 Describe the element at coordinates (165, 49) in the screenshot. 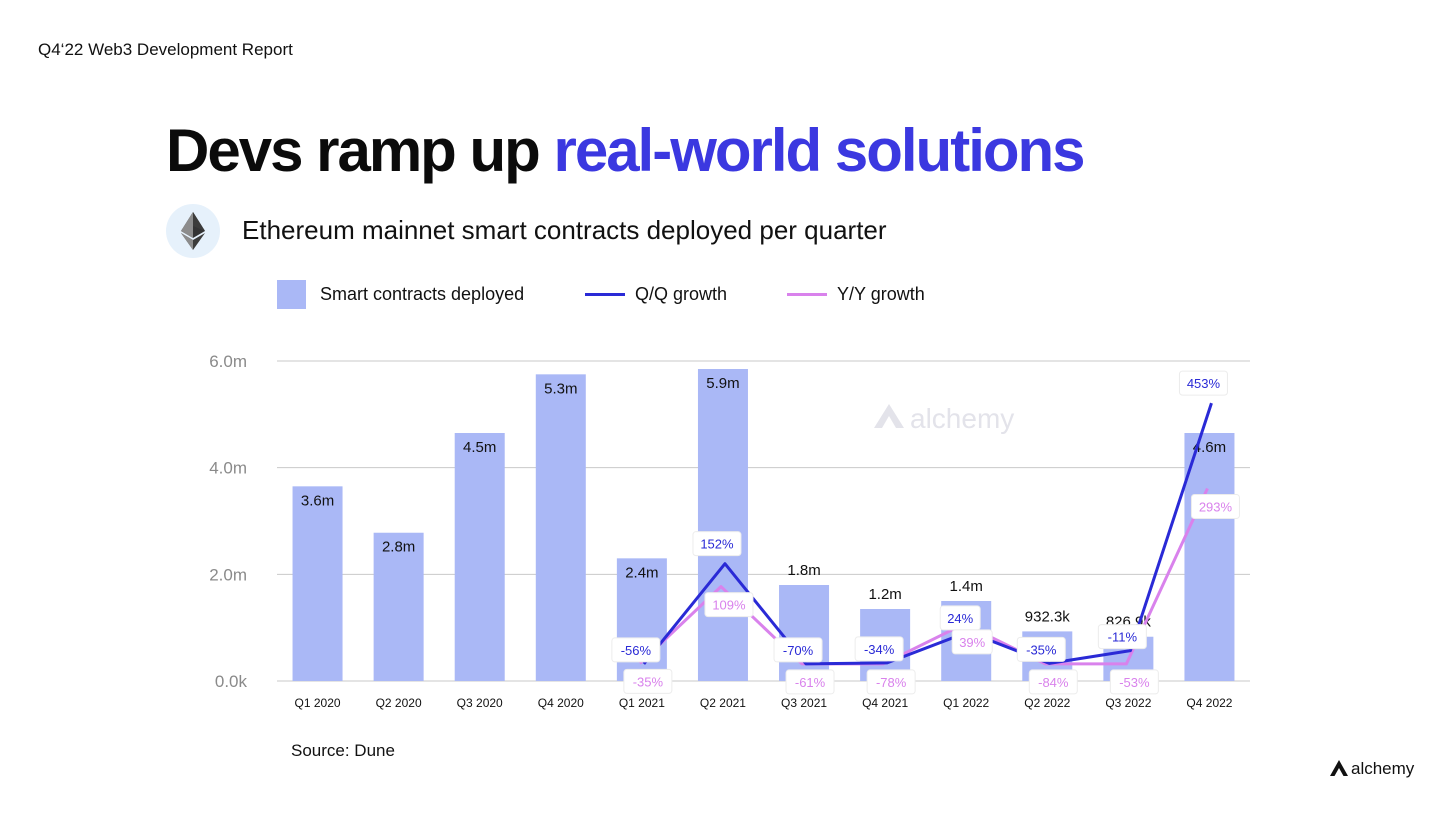

I see `report-label: Q4‘22 Web3 Development Report` at that location.